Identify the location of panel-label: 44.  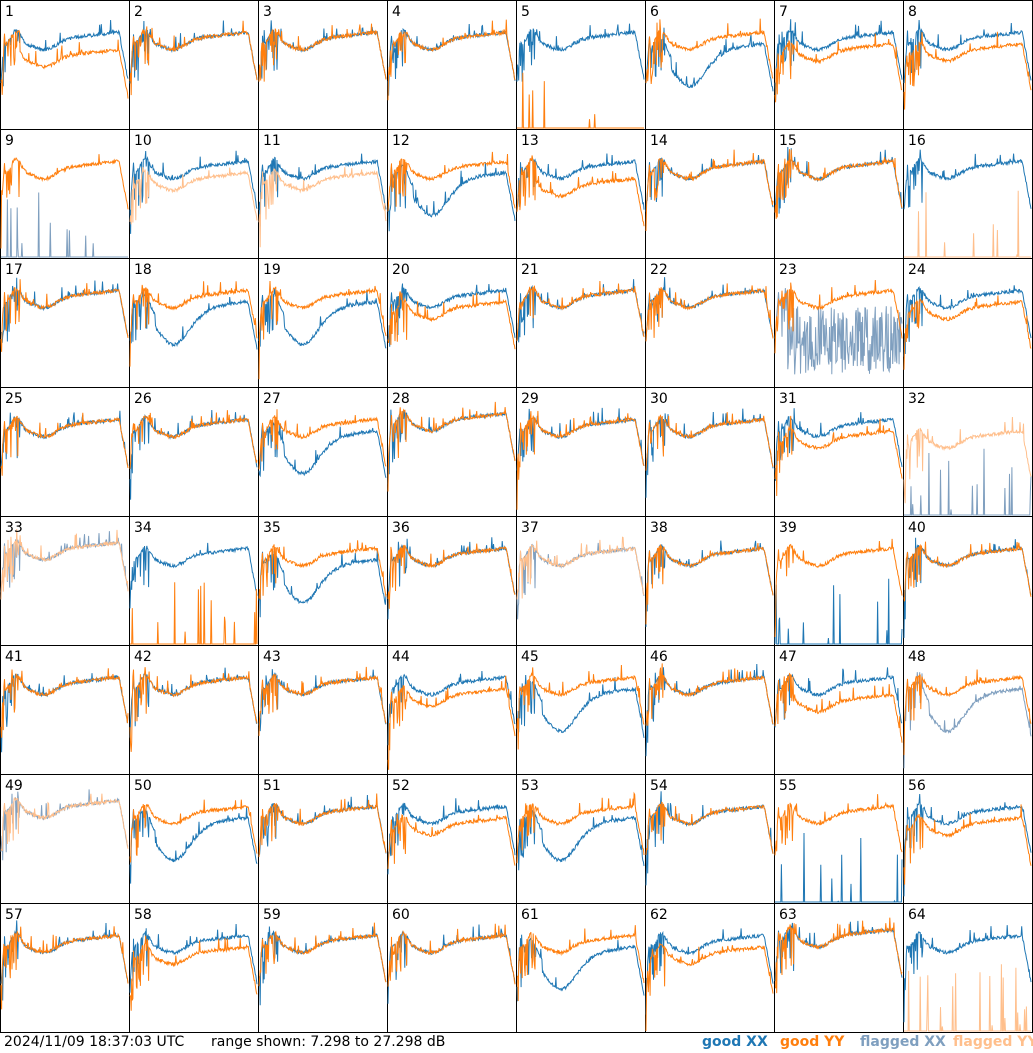
(401, 657).